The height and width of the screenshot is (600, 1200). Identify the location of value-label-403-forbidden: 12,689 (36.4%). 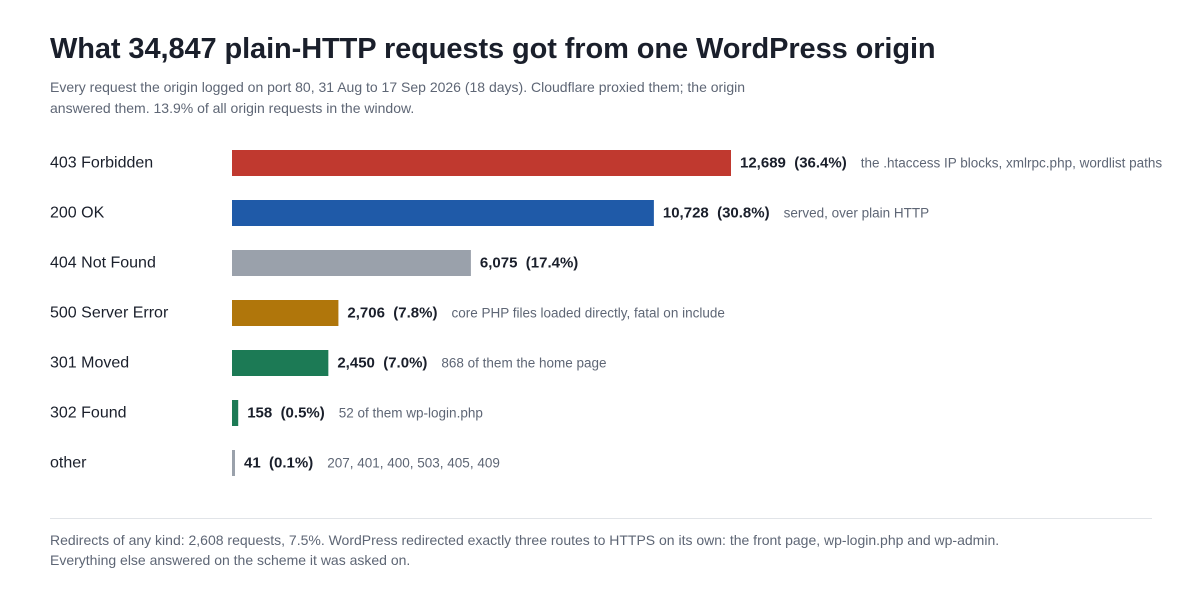
(793, 163).